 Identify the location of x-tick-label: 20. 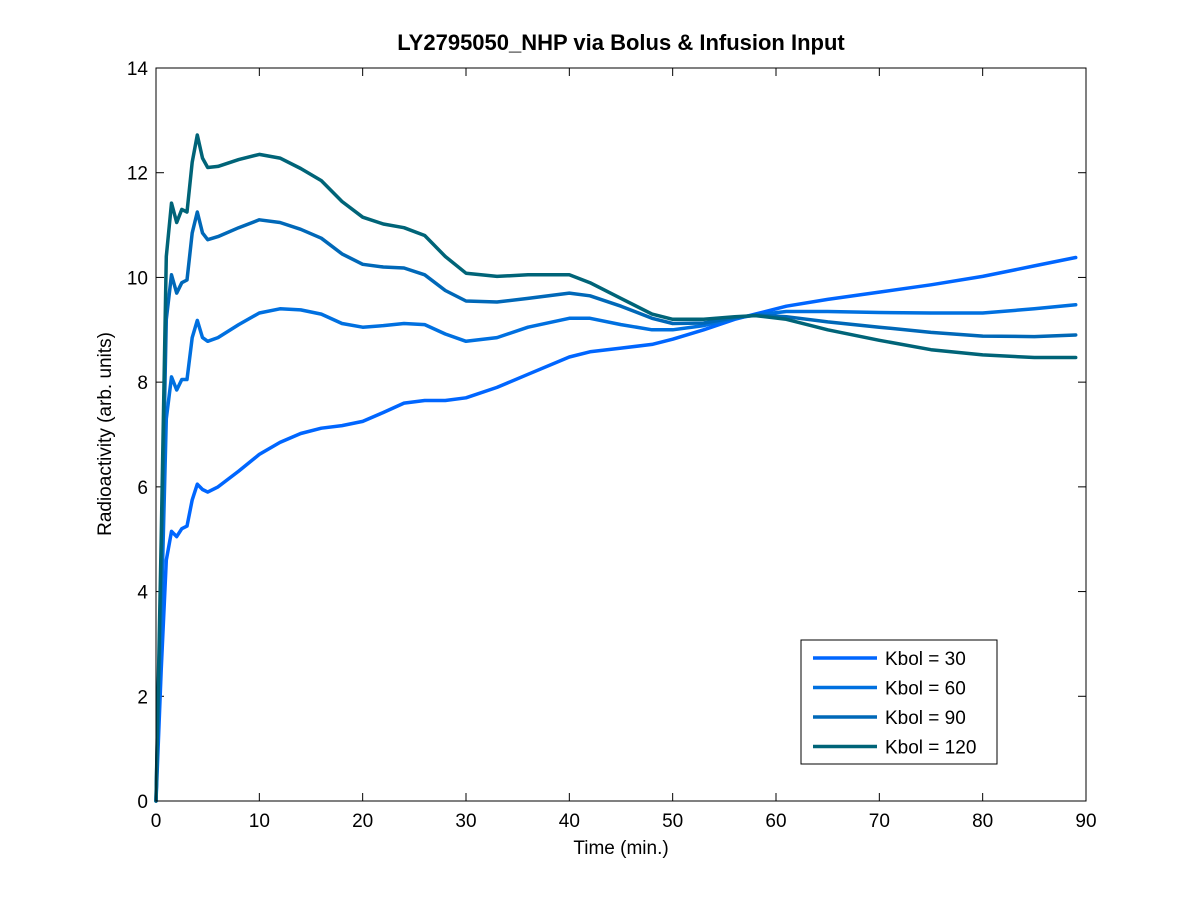
(362, 821).